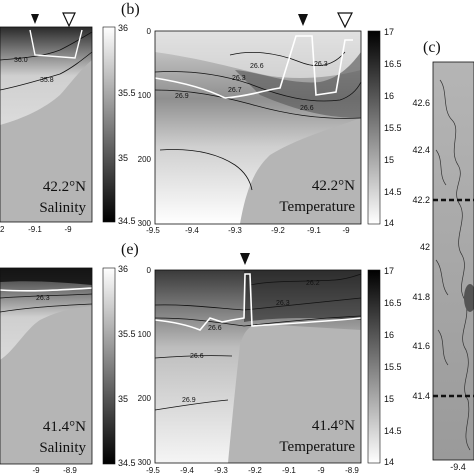 This screenshot has width=474, height=474. What do you see at coordinates (393, 431) in the screenshot?
I see `panel-e-colorbar-tick: 14.5` at bounding box center [393, 431].